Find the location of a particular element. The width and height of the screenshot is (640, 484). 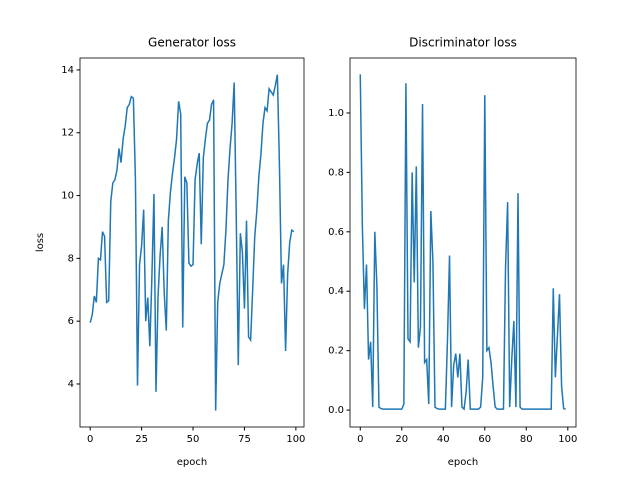

y-tick-label: 1.0 is located at coordinates (336, 113).